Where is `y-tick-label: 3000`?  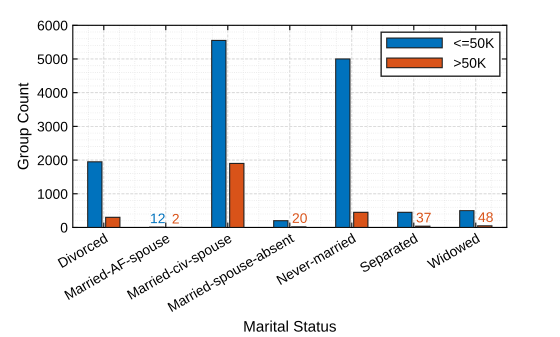 y-tick-label: 3000 is located at coordinates (53, 127).